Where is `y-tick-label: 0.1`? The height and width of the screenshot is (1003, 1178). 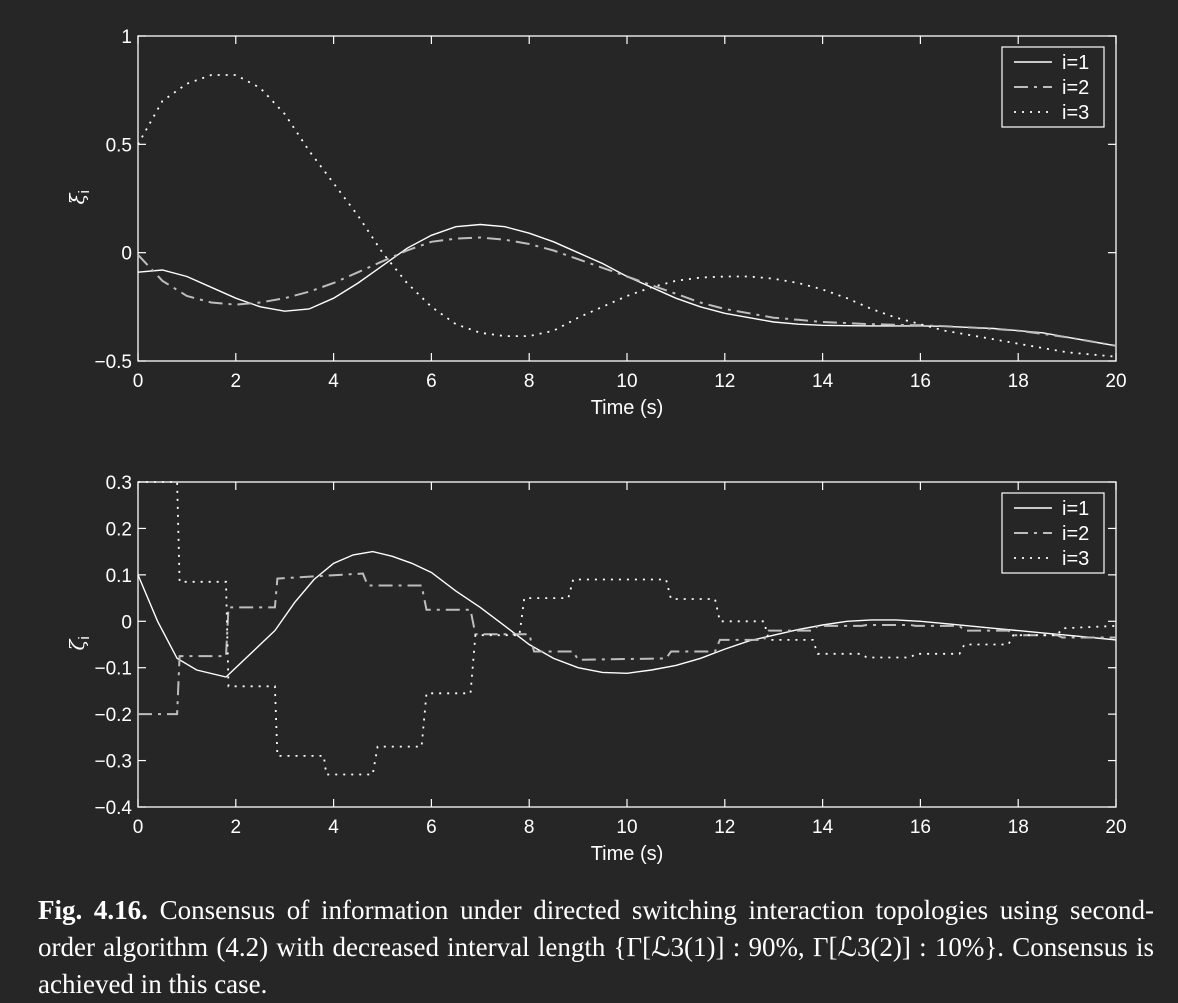 y-tick-label: 0.1 is located at coordinates (119, 576).